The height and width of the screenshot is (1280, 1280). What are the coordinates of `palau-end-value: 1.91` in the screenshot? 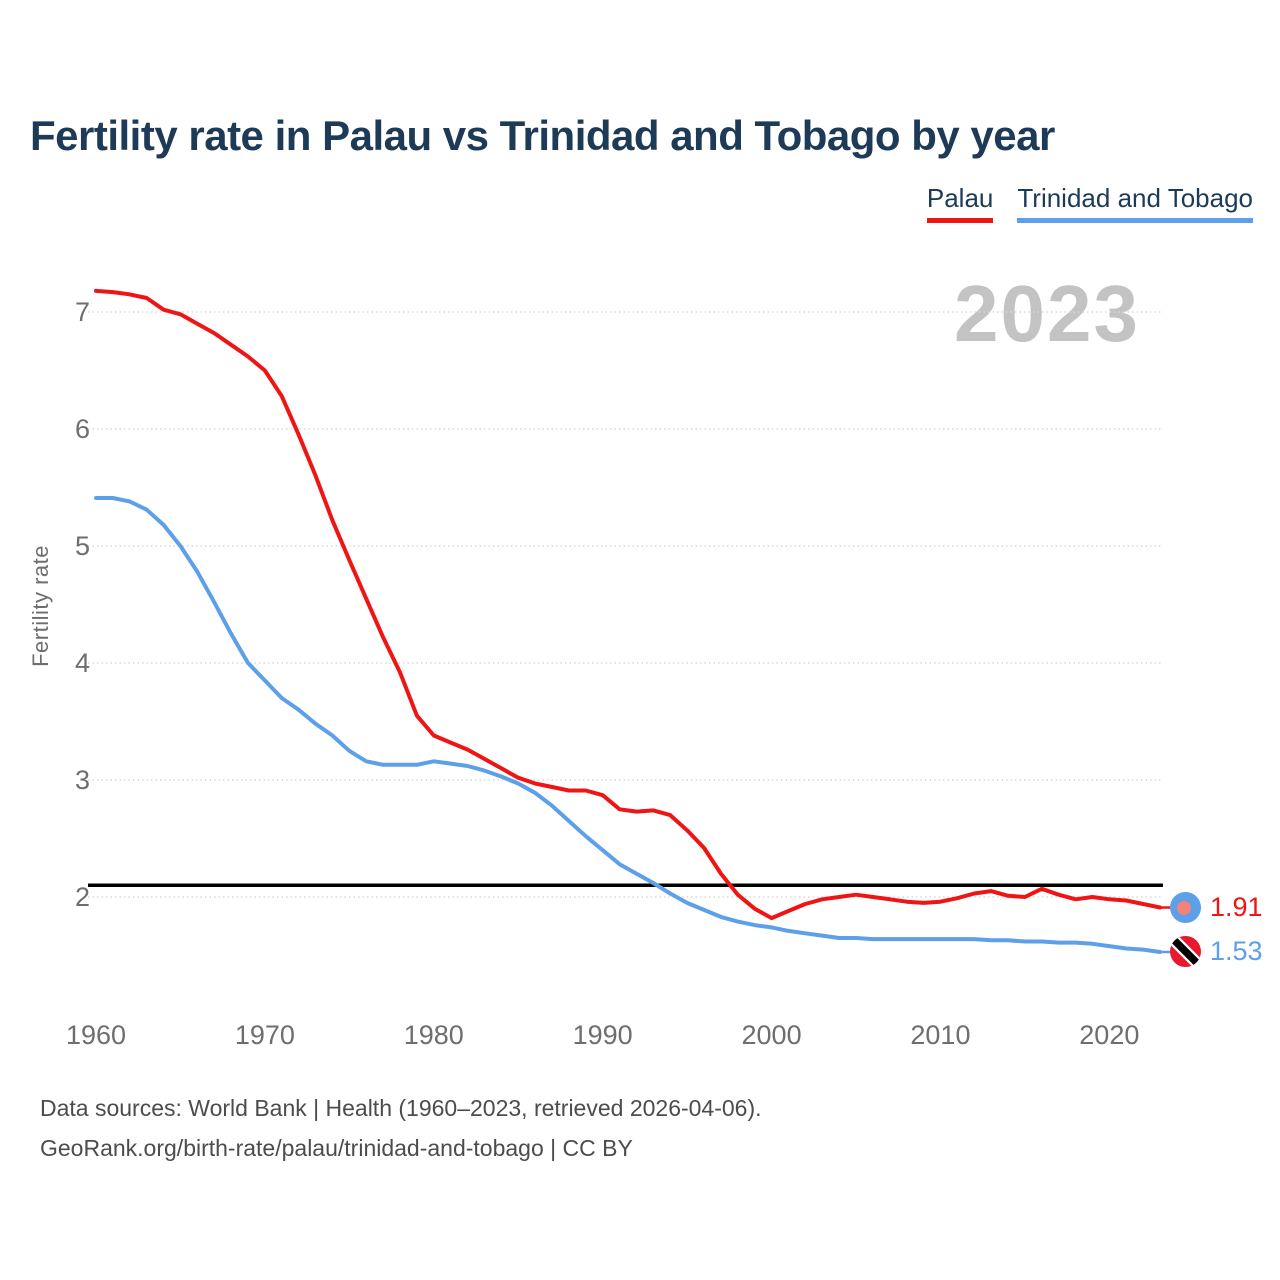 It's located at (1236, 907).